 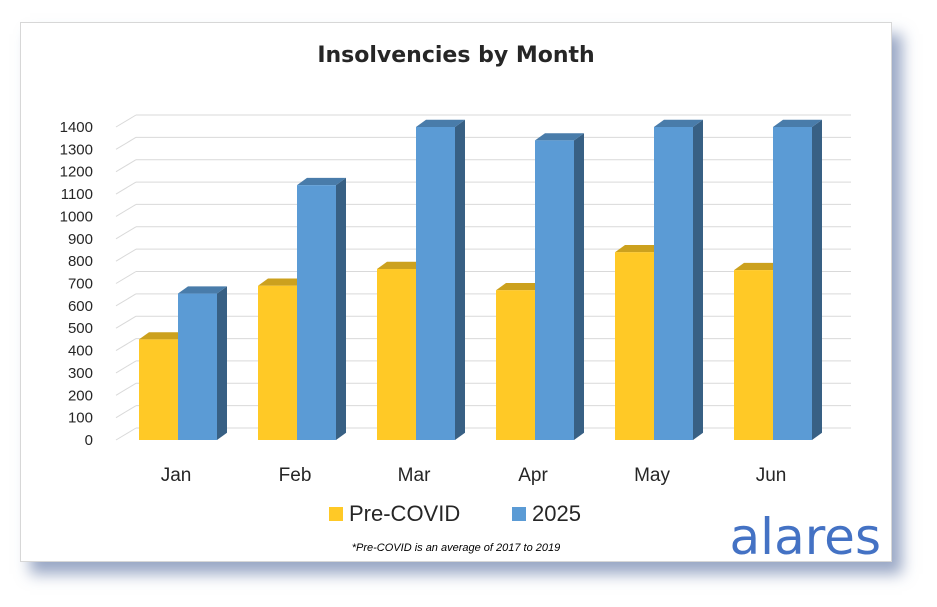 What do you see at coordinates (80, 306) in the screenshot?
I see `y-tick-label: 600` at bounding box center [80, 306].